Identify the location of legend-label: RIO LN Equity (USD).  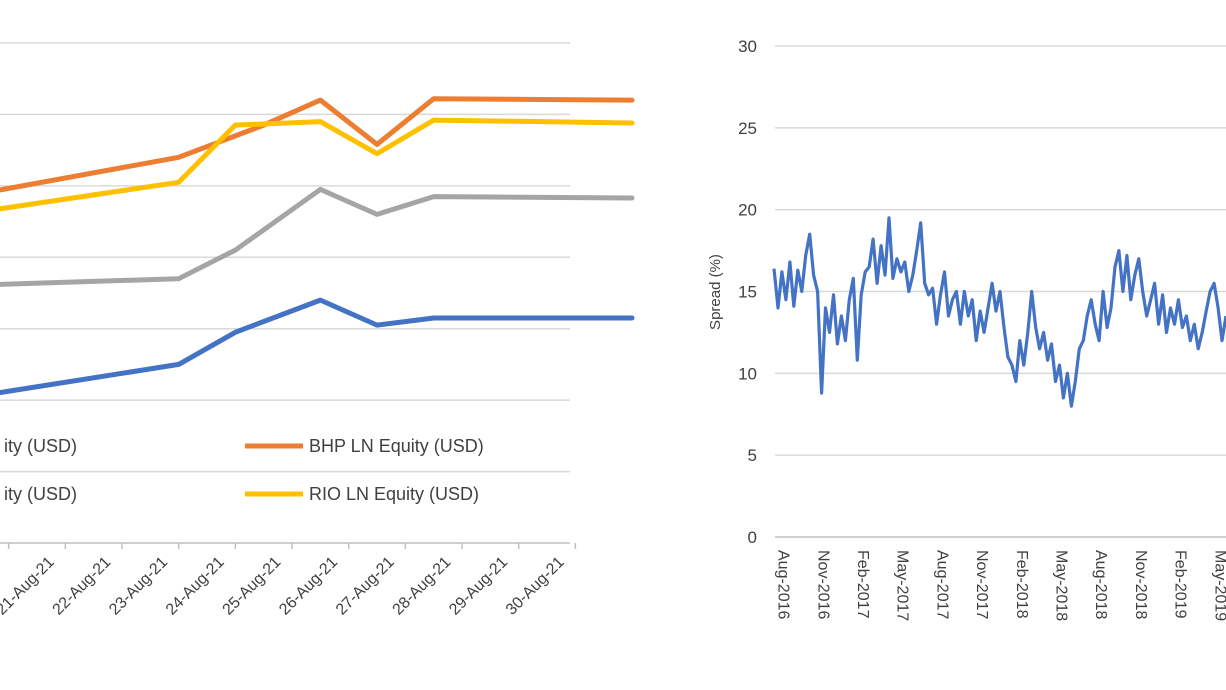
(394, 494).